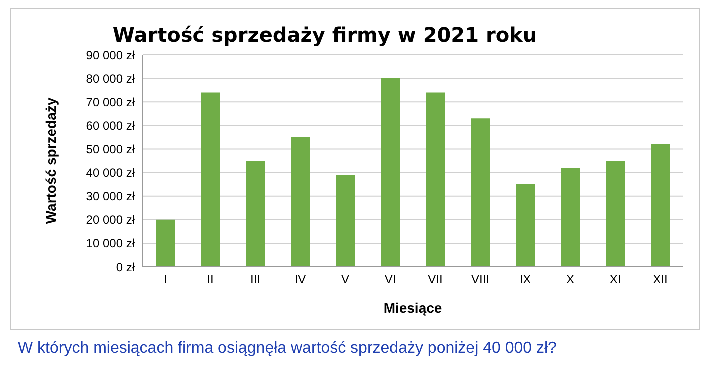 The image size is (712, 374). I want to click on y-tick-label: 50 000 zł, so click(111, 149).